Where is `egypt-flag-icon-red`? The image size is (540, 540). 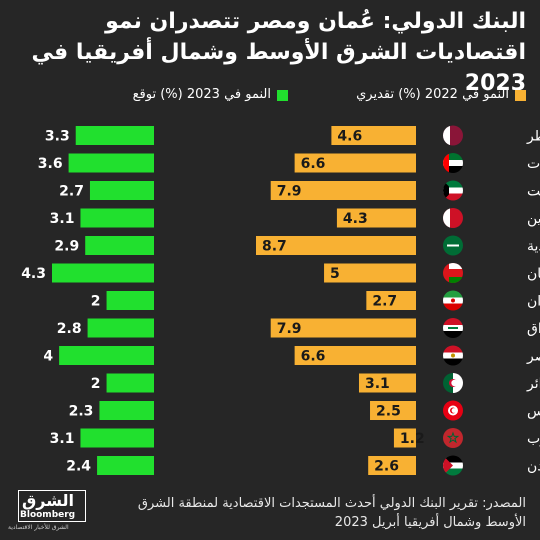
egypt-flag-icon-red is located at coordinates (453, 349).